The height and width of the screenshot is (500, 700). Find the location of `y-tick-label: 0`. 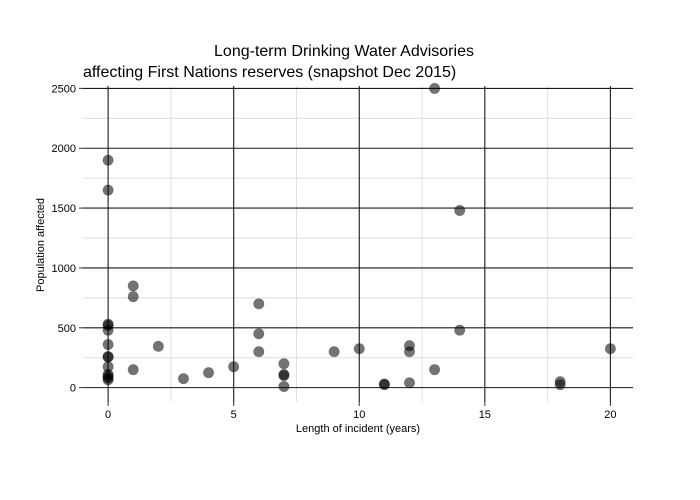

y-tick-label: 0 is located at coordinates (73, 389).